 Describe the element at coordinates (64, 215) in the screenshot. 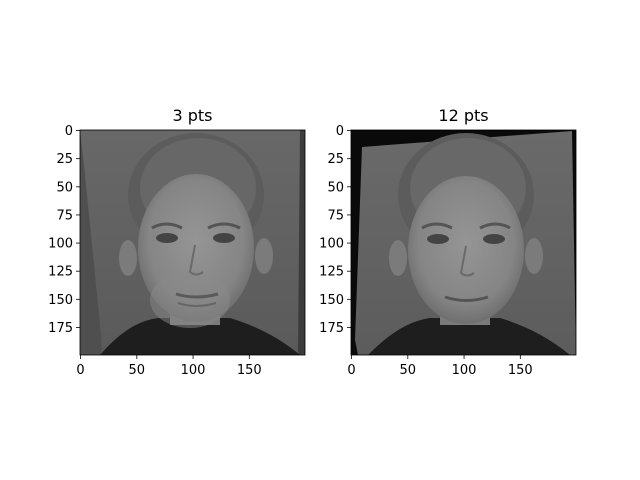

I see `y-tick-label-3pts-75: 75` at that location.